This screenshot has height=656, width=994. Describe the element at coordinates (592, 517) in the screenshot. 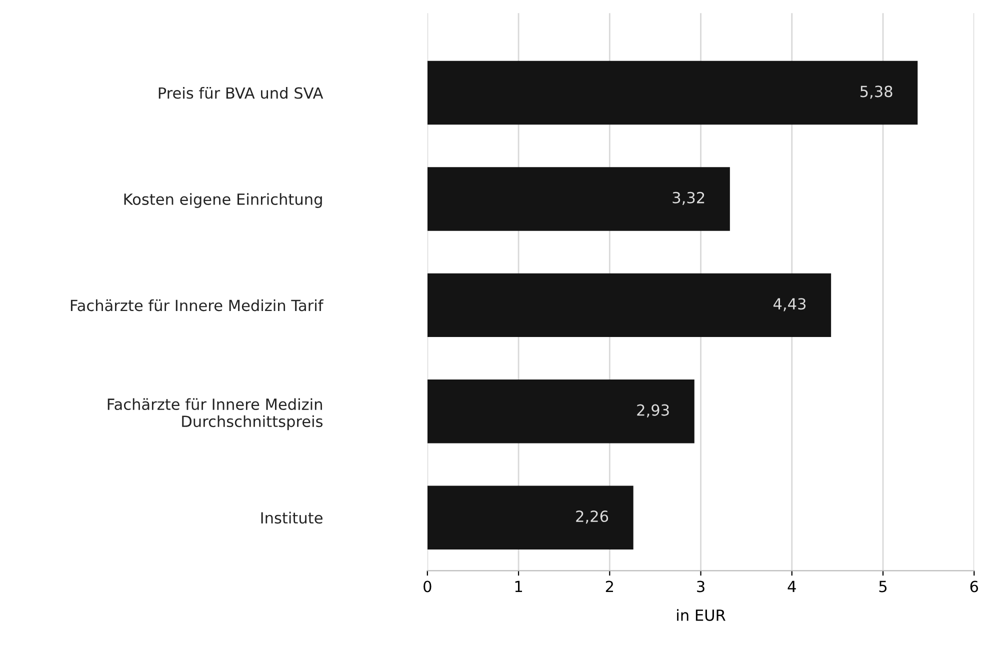

I see `data-label: 2,26` at that location.